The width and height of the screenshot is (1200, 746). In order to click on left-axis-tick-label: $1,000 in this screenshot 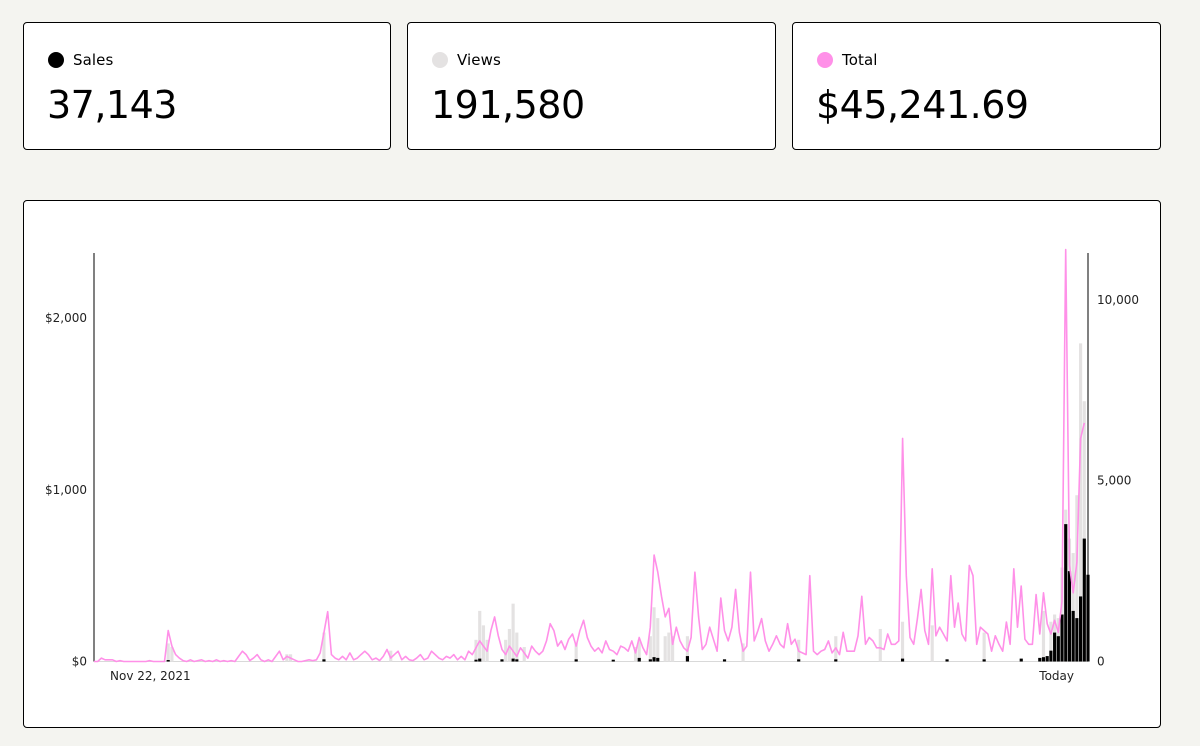, I will do `click(66, 490)`.